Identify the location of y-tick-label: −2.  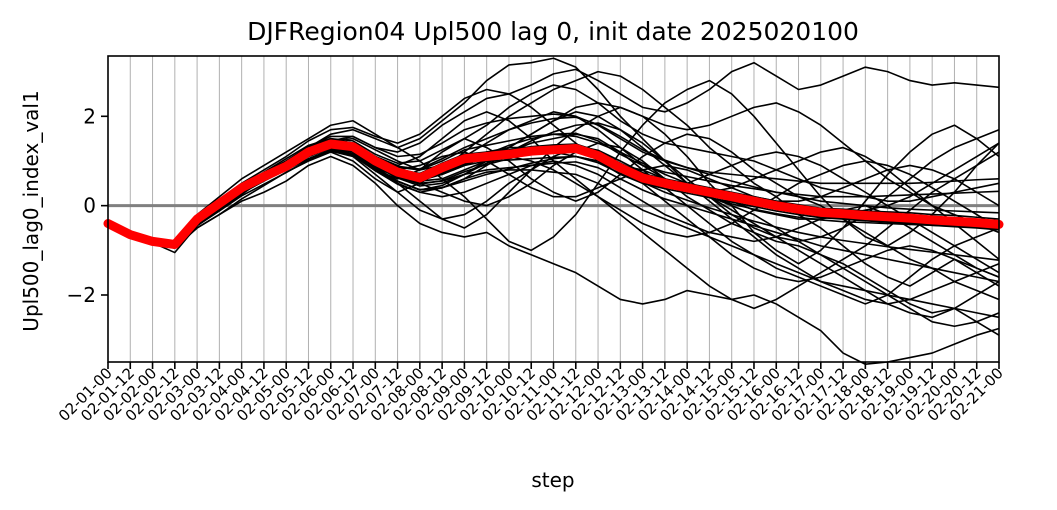
(81, 295).